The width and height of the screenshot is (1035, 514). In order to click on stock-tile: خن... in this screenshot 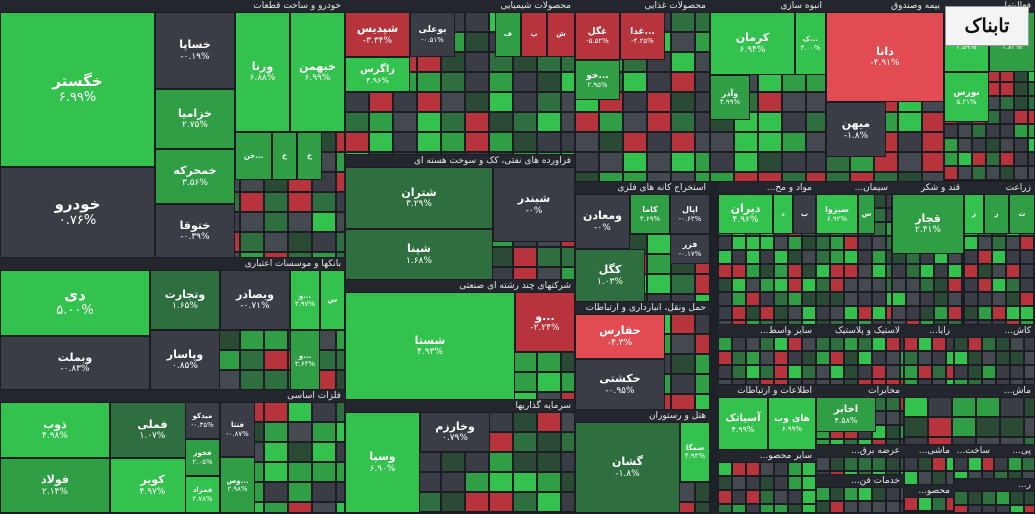, I will do `click(253, 156)`.